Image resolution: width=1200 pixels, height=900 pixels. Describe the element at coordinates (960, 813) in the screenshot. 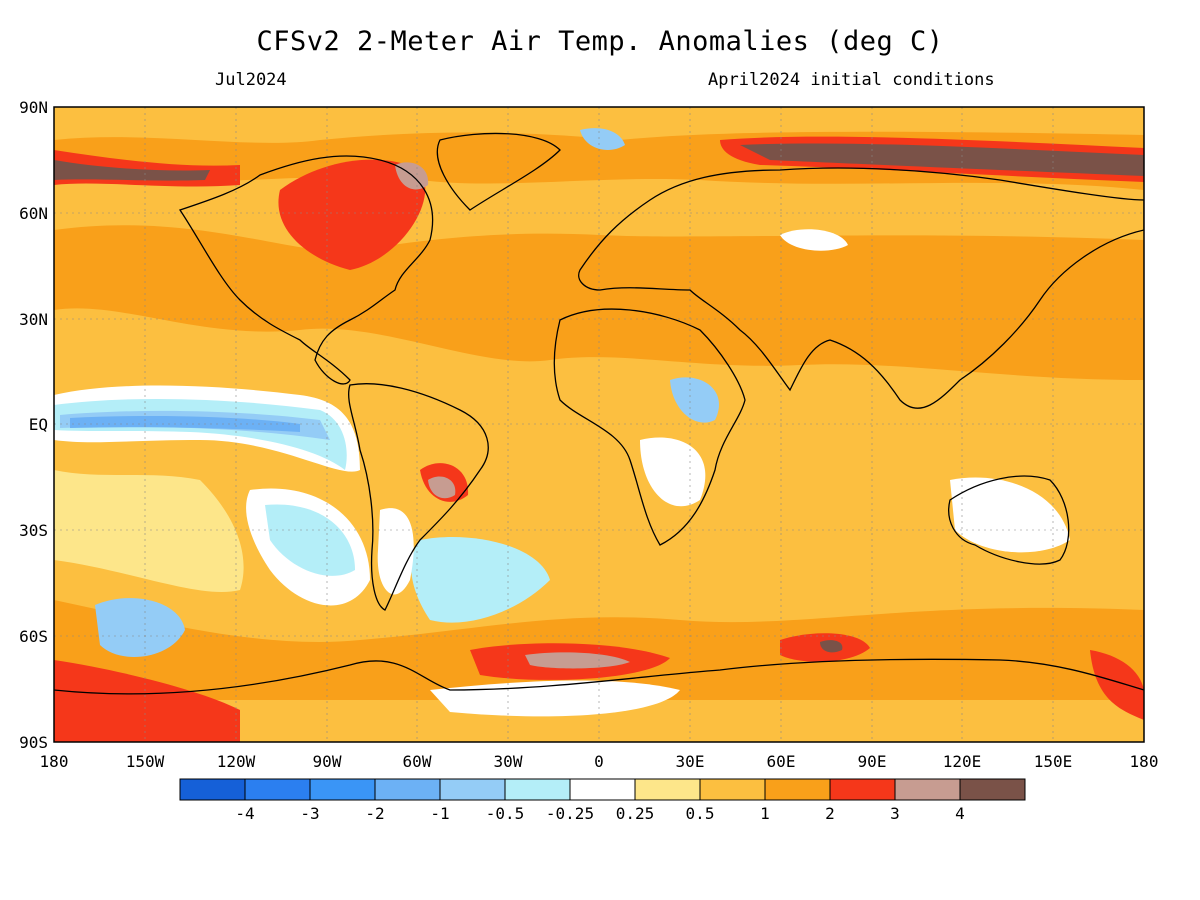

I see `colorbar-label: 4` at that location.